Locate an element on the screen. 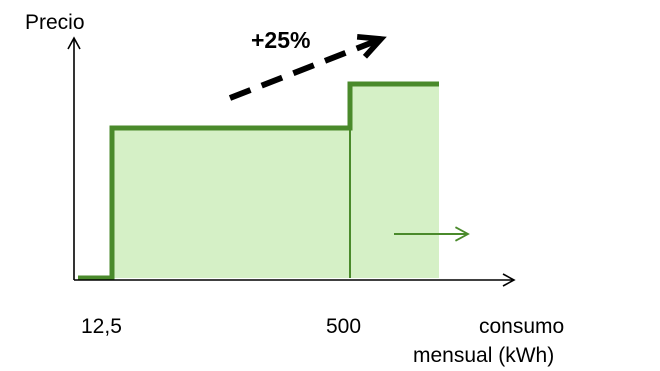 This screenshot has height=371, width=660. x-tick-label: 500 is located at coordinates (343, 326).